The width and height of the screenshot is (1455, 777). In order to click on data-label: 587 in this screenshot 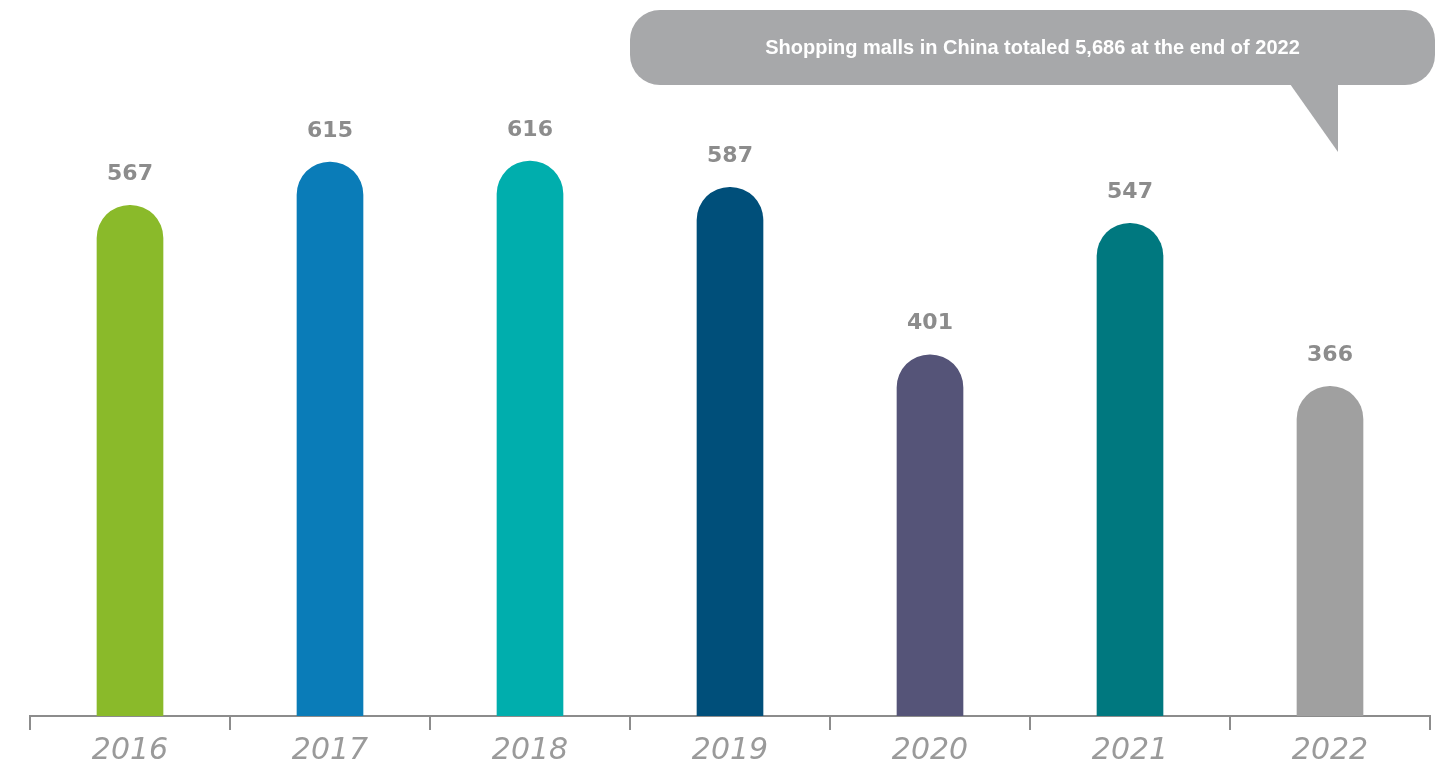, I will do `click(730, 154)`.